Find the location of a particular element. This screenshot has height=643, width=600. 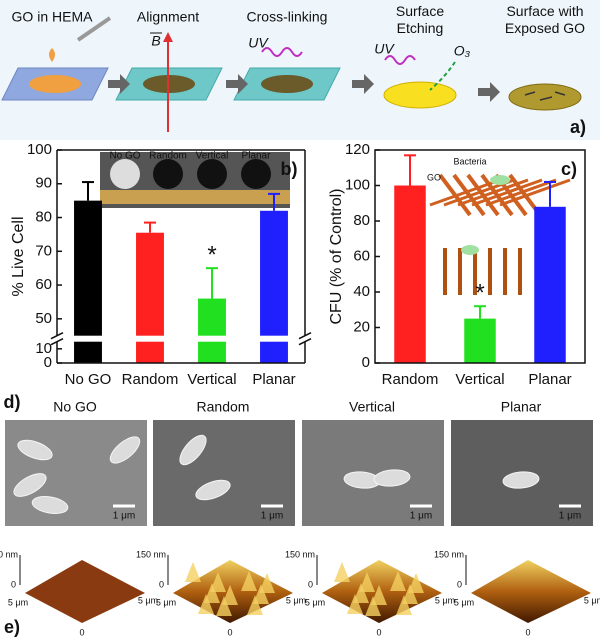

step-label: Cross-linking is located at coordinates (287, 17).